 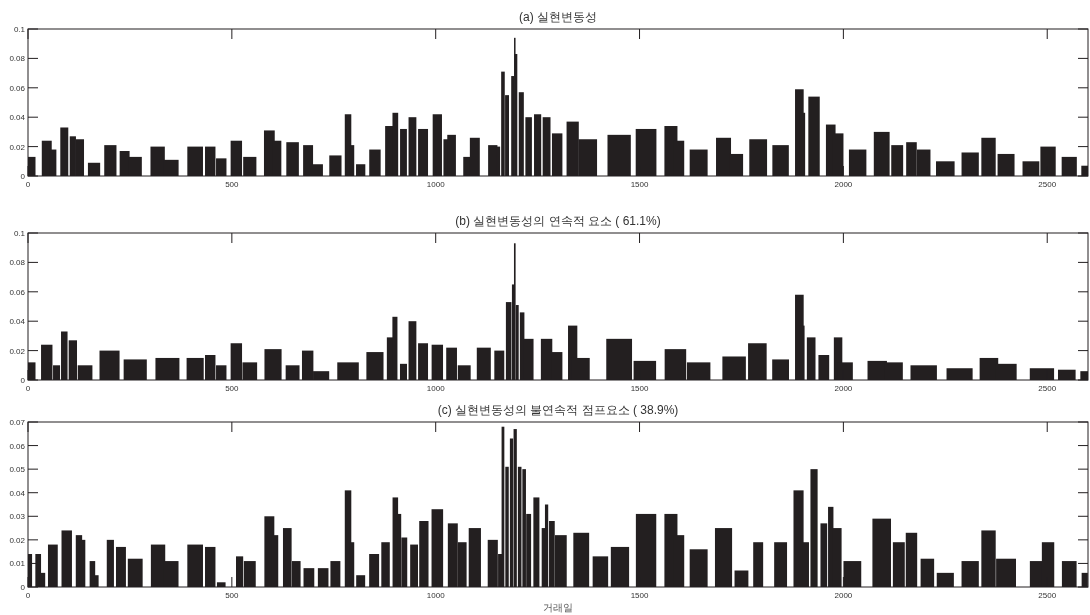 I want to click on y-tick-label: 0.05, so click(x=17, y=470).